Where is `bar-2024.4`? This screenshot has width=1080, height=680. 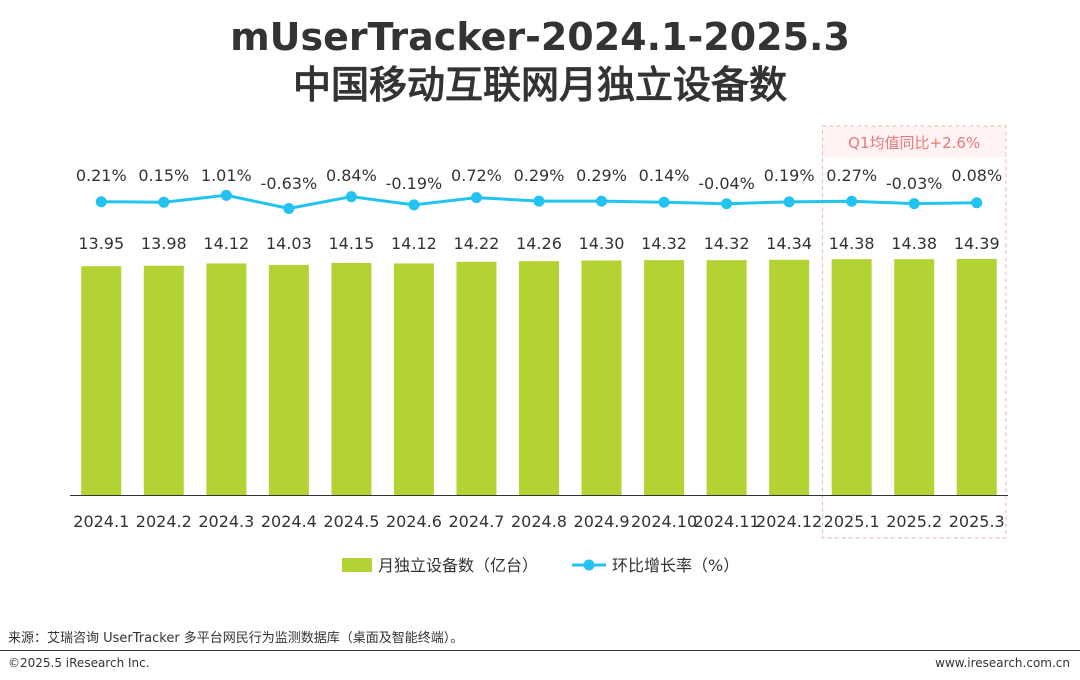
bar-2024.4 is located at coordinates (288, 379).